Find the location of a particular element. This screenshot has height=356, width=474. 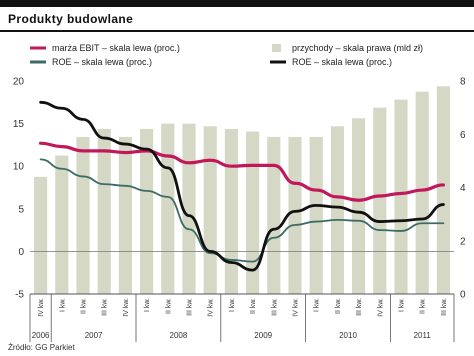

y-left-tick-label: -5 is located at coordinates (19, 295).